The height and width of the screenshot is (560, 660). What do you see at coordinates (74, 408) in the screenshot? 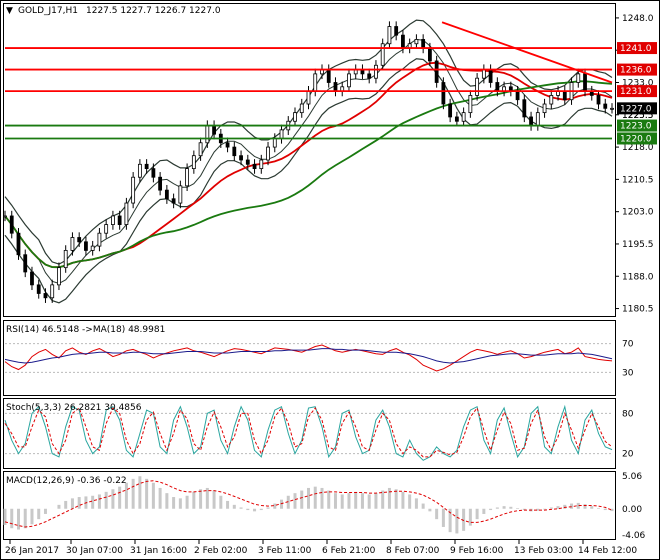
I see `stoch-title: Stoch(5,3,3) 26.2821 30.4856` at bounding box center [74, 408].